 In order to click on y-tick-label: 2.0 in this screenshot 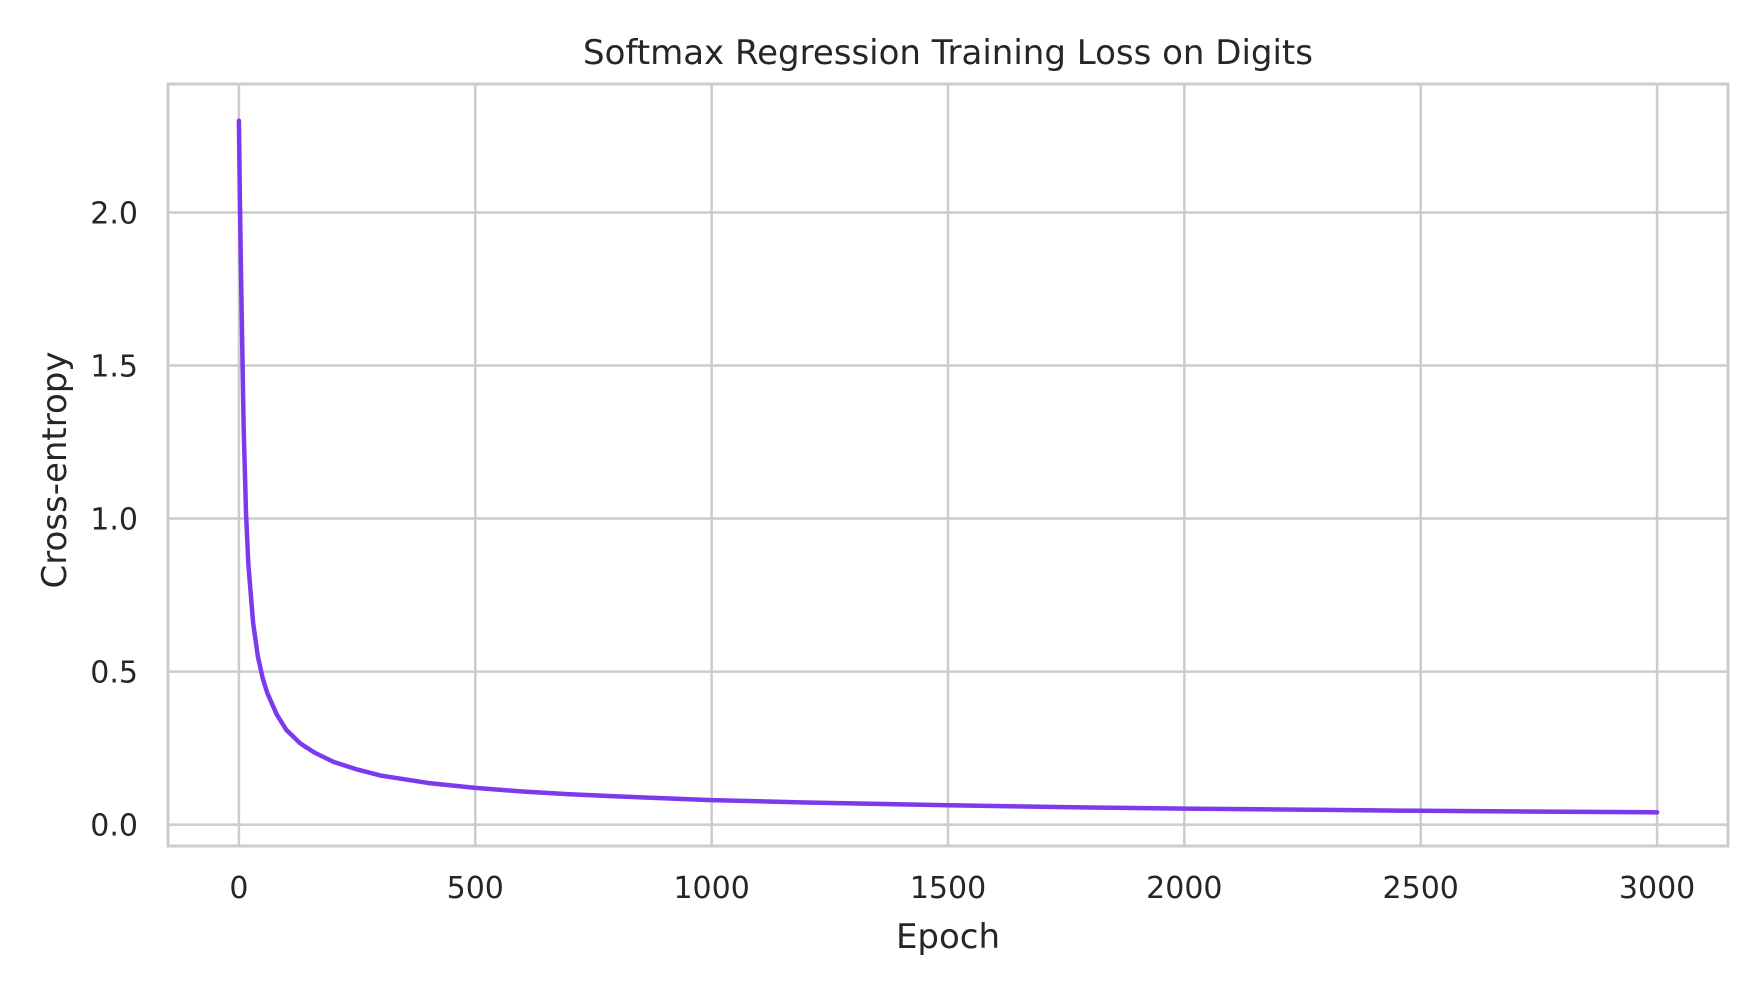, I will do `click(114, 214)`.